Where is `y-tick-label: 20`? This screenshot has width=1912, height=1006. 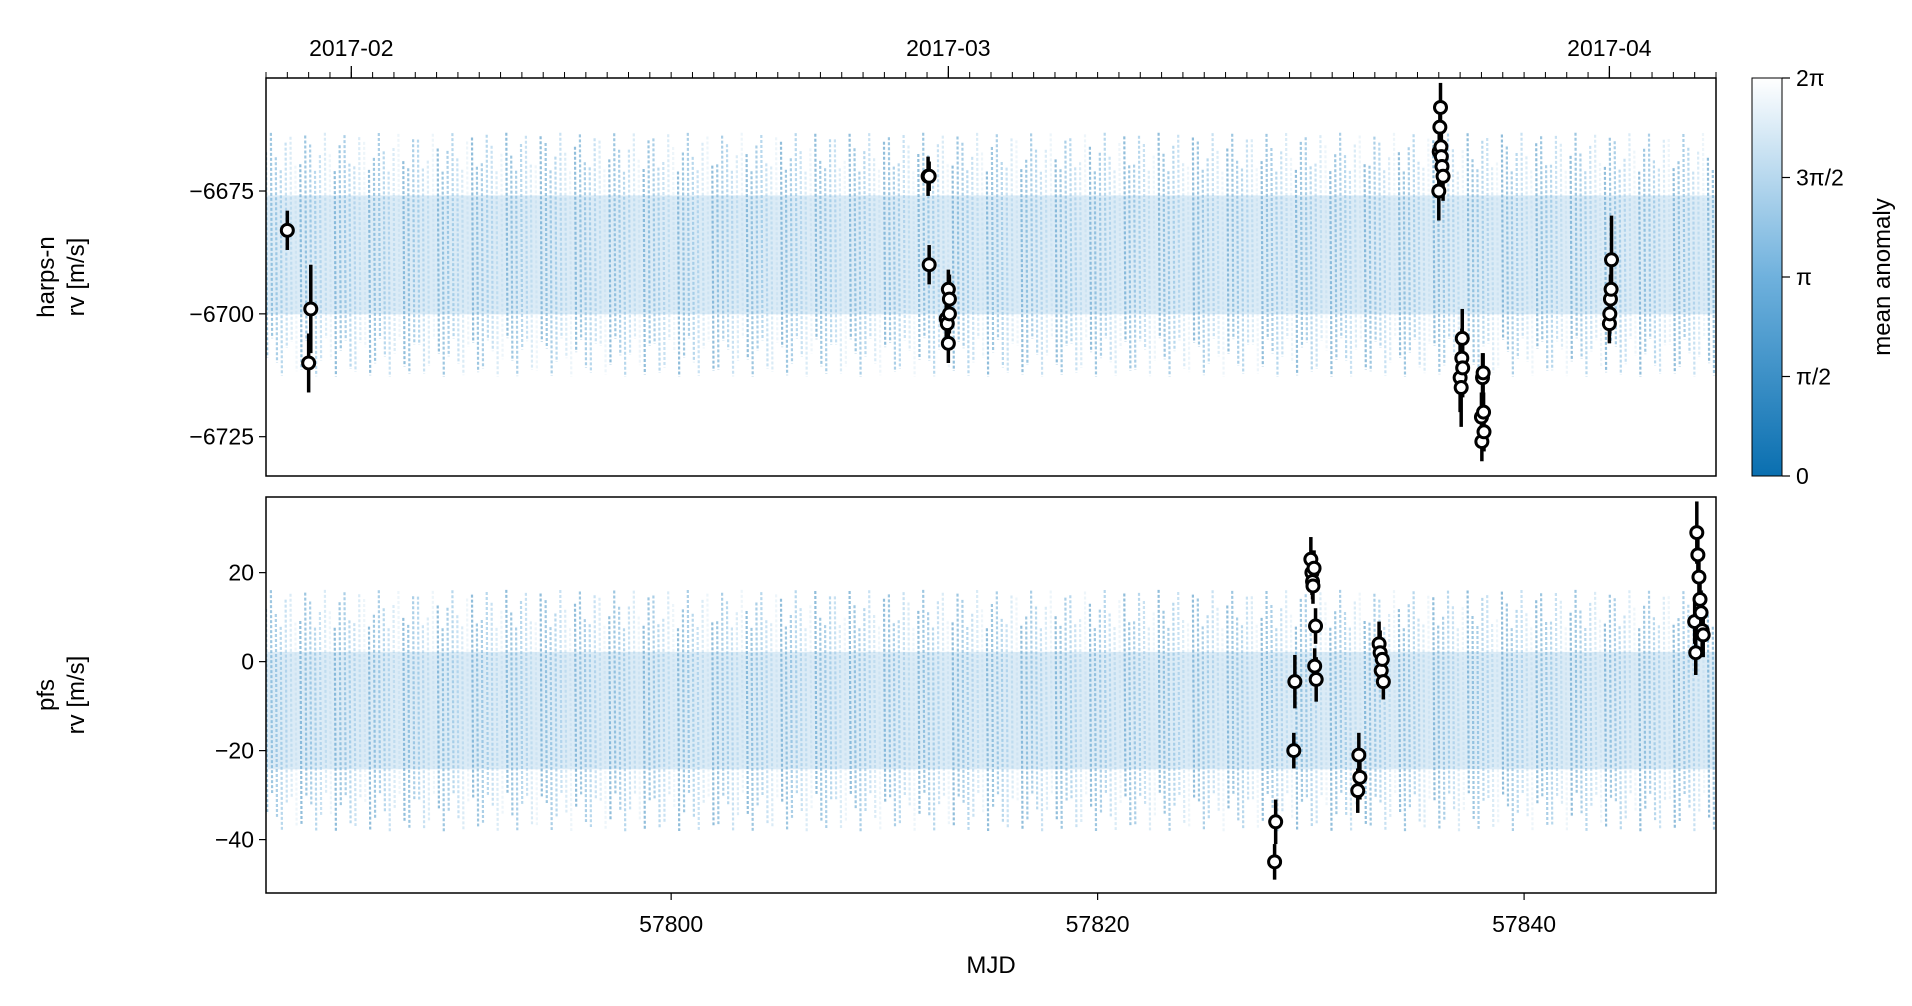 y-tick-label: 20 is located at coordinates (241, 573).